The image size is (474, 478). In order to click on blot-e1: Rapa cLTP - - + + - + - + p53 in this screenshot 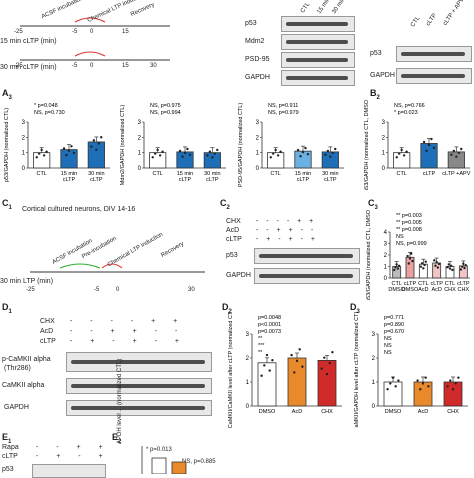, I will do `click(54, 460)`.